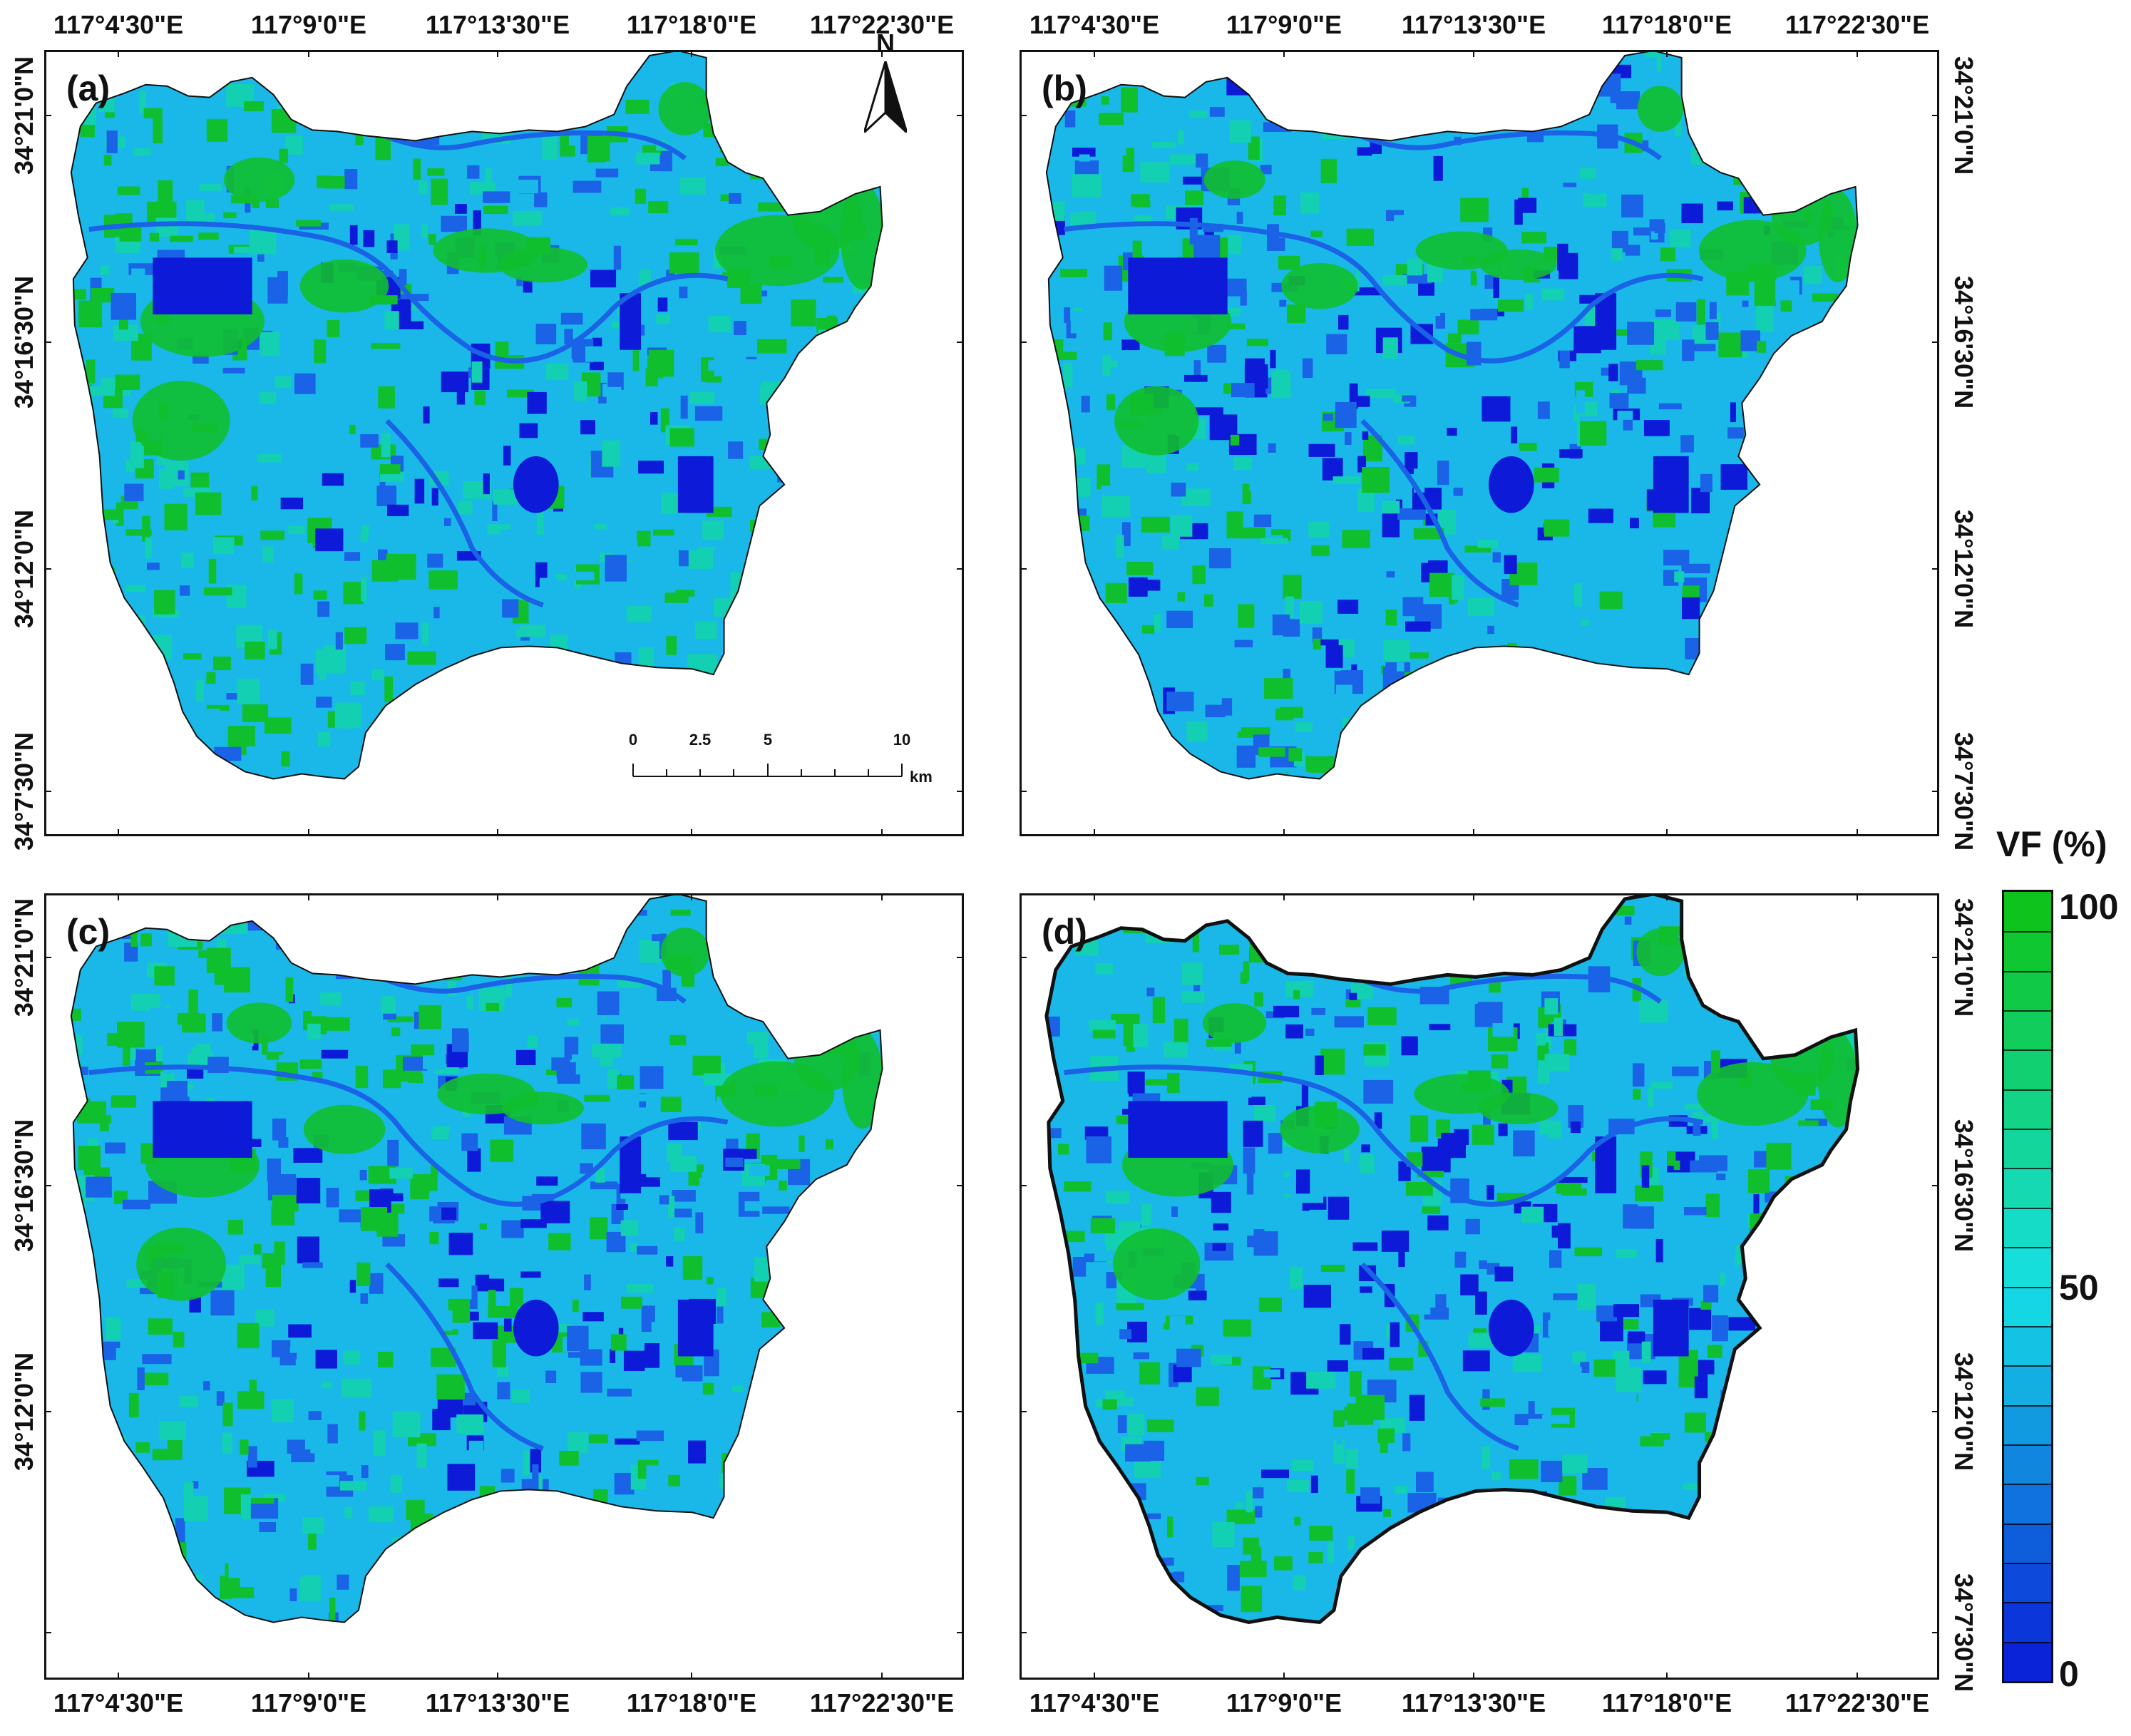 The height and width of the screenshot is (1736, 2131). Describe the element at coordinates (1671, 1328) in the screenshot. I see `water-body` at that location.